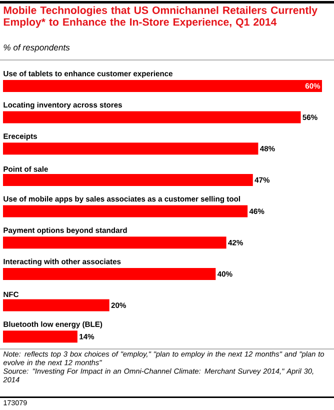 The height and width of the screenshot is (410, 334). I want to click on chart-title: Mobile Technologies that US Omnichannel Retailers Currently Employ* to Enhance the In-Store Experience, Q1 2014, so click(161, 17).